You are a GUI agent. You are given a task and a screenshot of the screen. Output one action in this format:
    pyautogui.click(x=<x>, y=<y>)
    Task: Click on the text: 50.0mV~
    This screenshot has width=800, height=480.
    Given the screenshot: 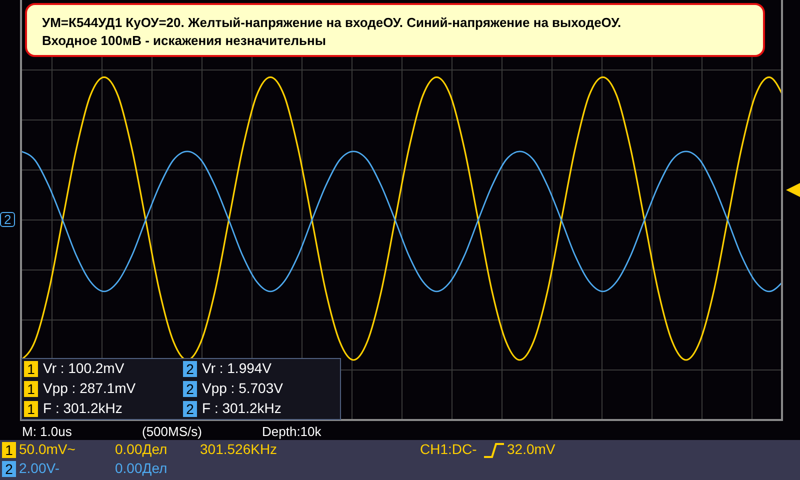 What is the action you would take?
    pyautogui.click(x=47, y=449)
    